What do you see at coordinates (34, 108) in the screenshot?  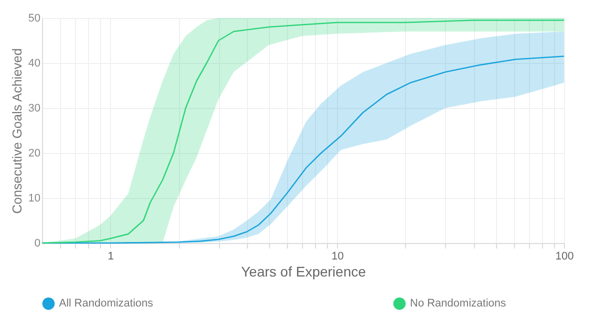 I see `y-tick-label: 30` at bounding box center [34, 108].